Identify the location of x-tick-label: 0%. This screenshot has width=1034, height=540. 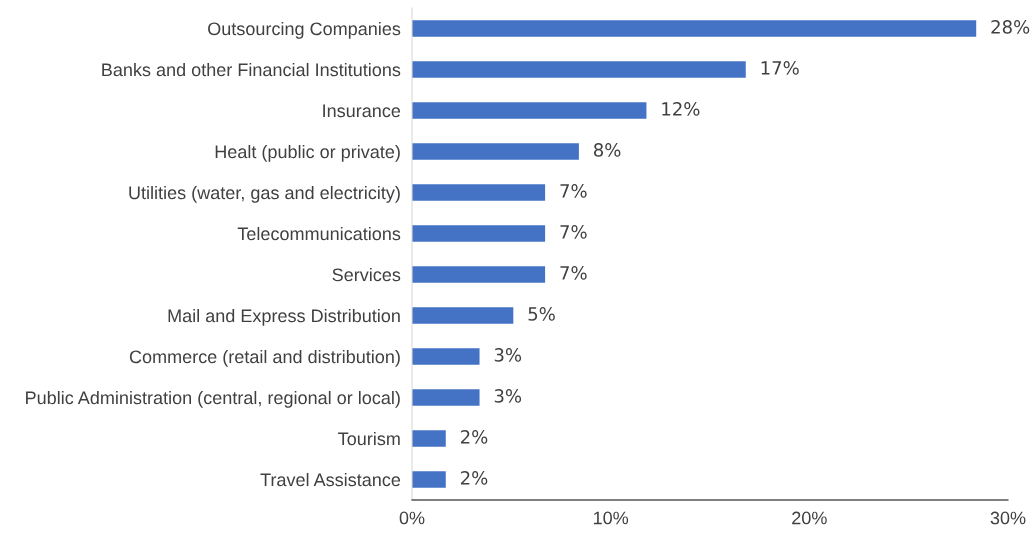
(412, 518).